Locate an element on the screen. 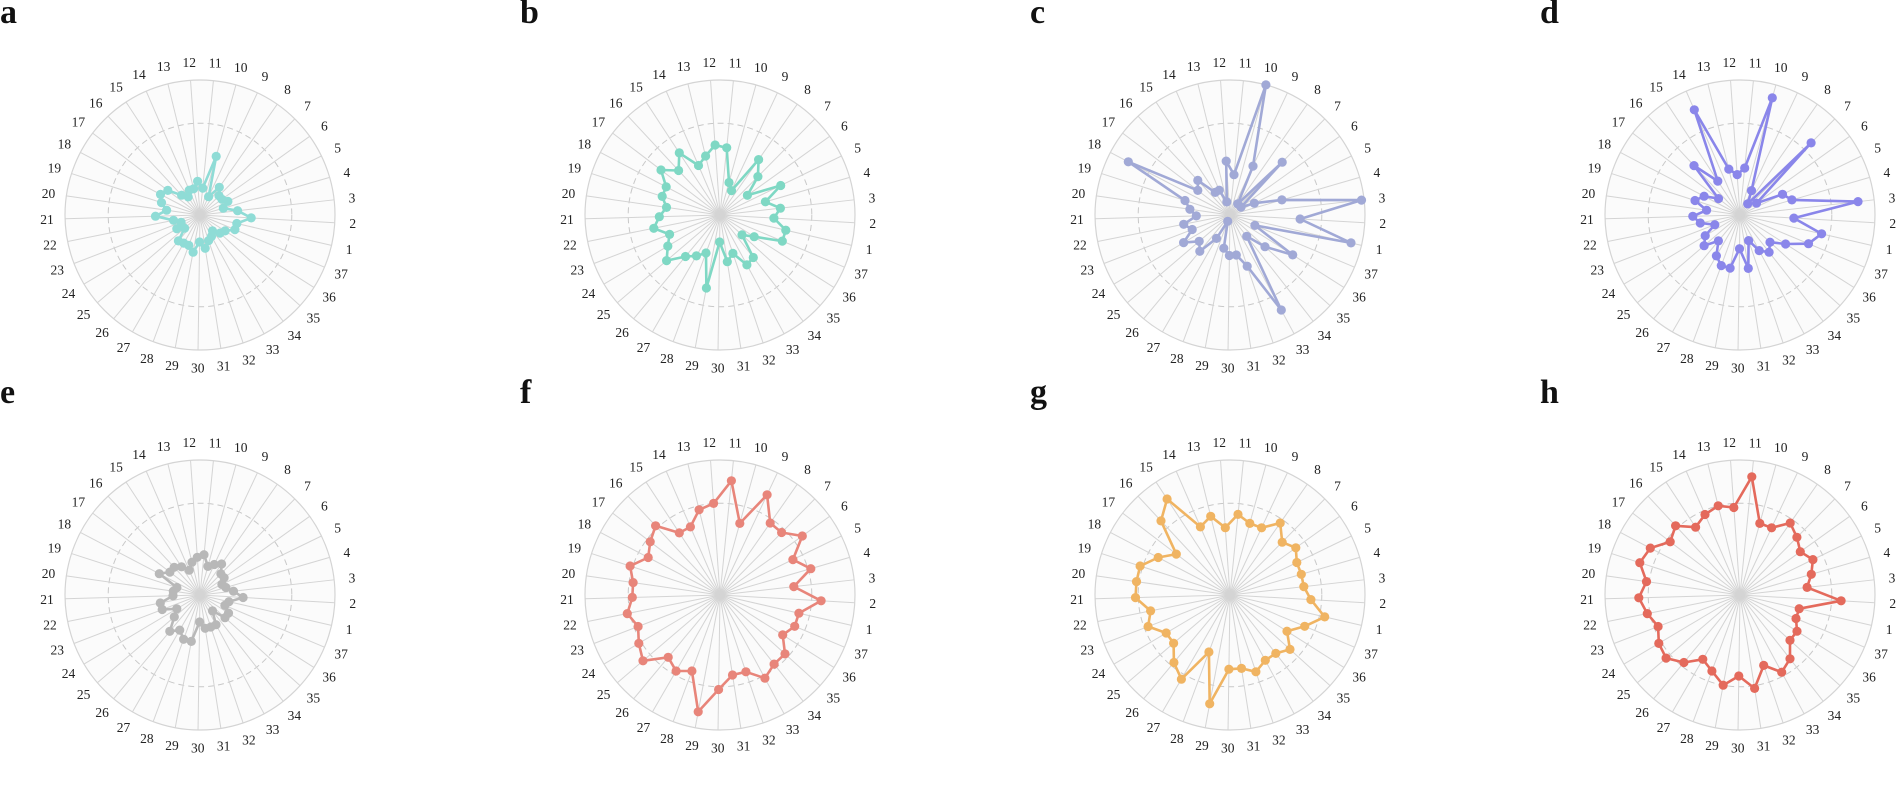 This screenshot has width=1900, height=789. panel-label-c: c is located at coordinates (1037, 15).